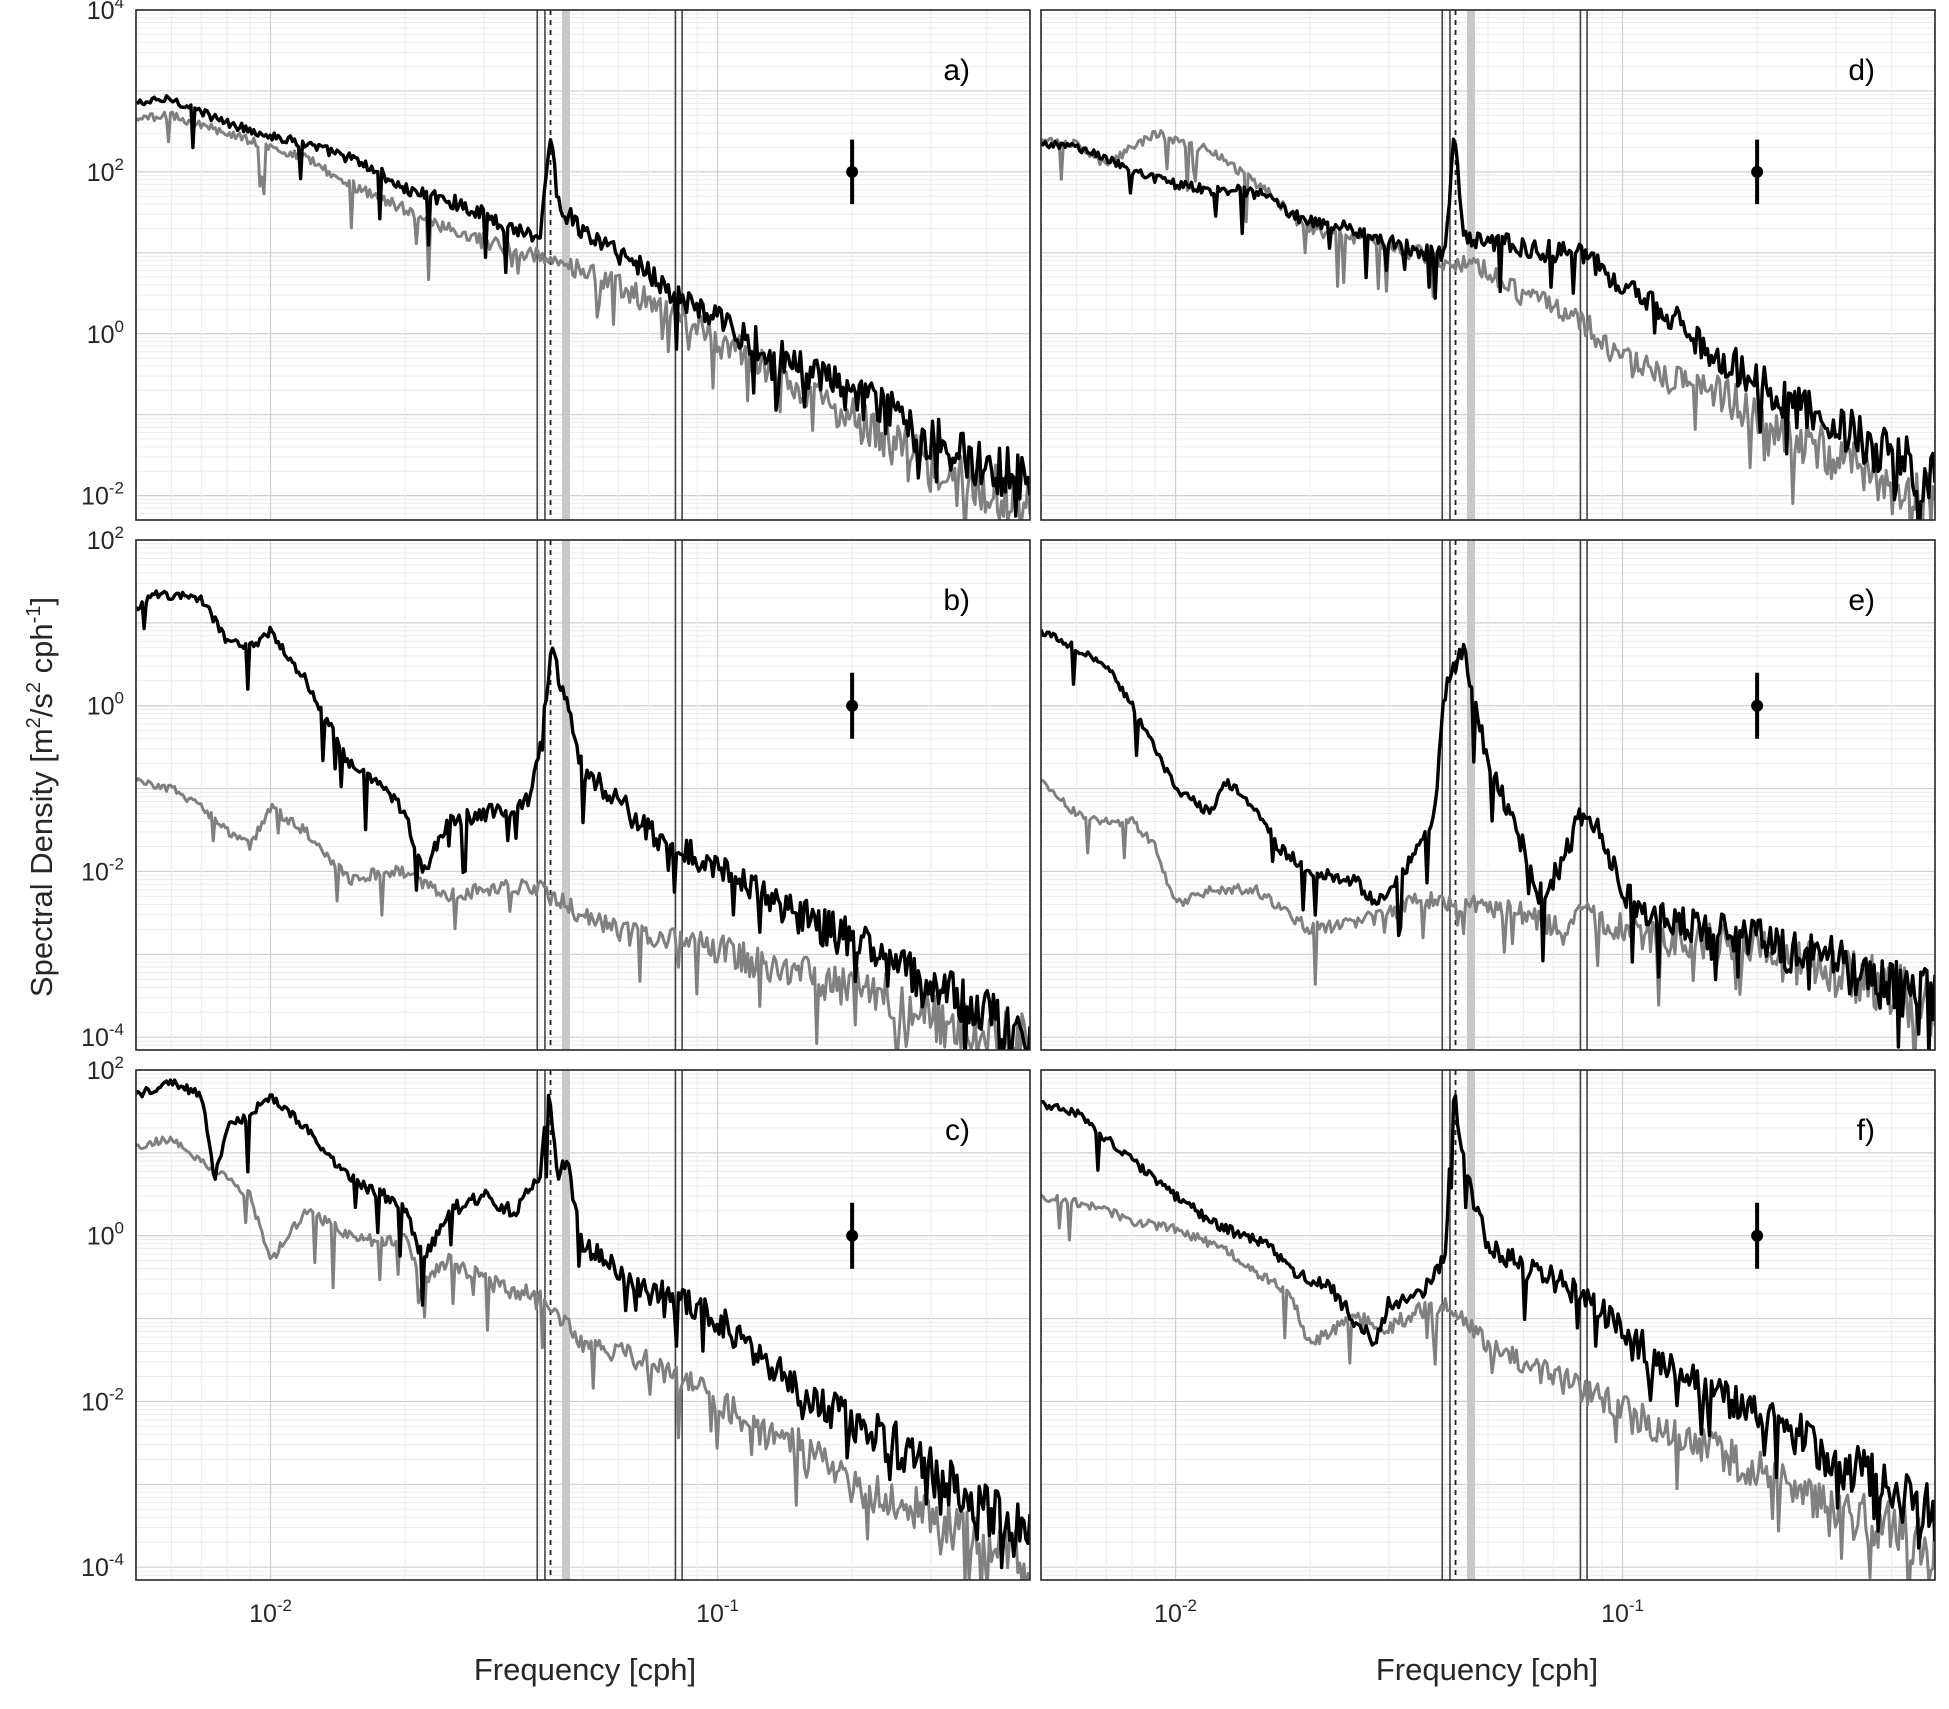 The image size is (1949, 1709). I want to click on x-axis-title-left: Frequency [cph], so click(585, 1669).